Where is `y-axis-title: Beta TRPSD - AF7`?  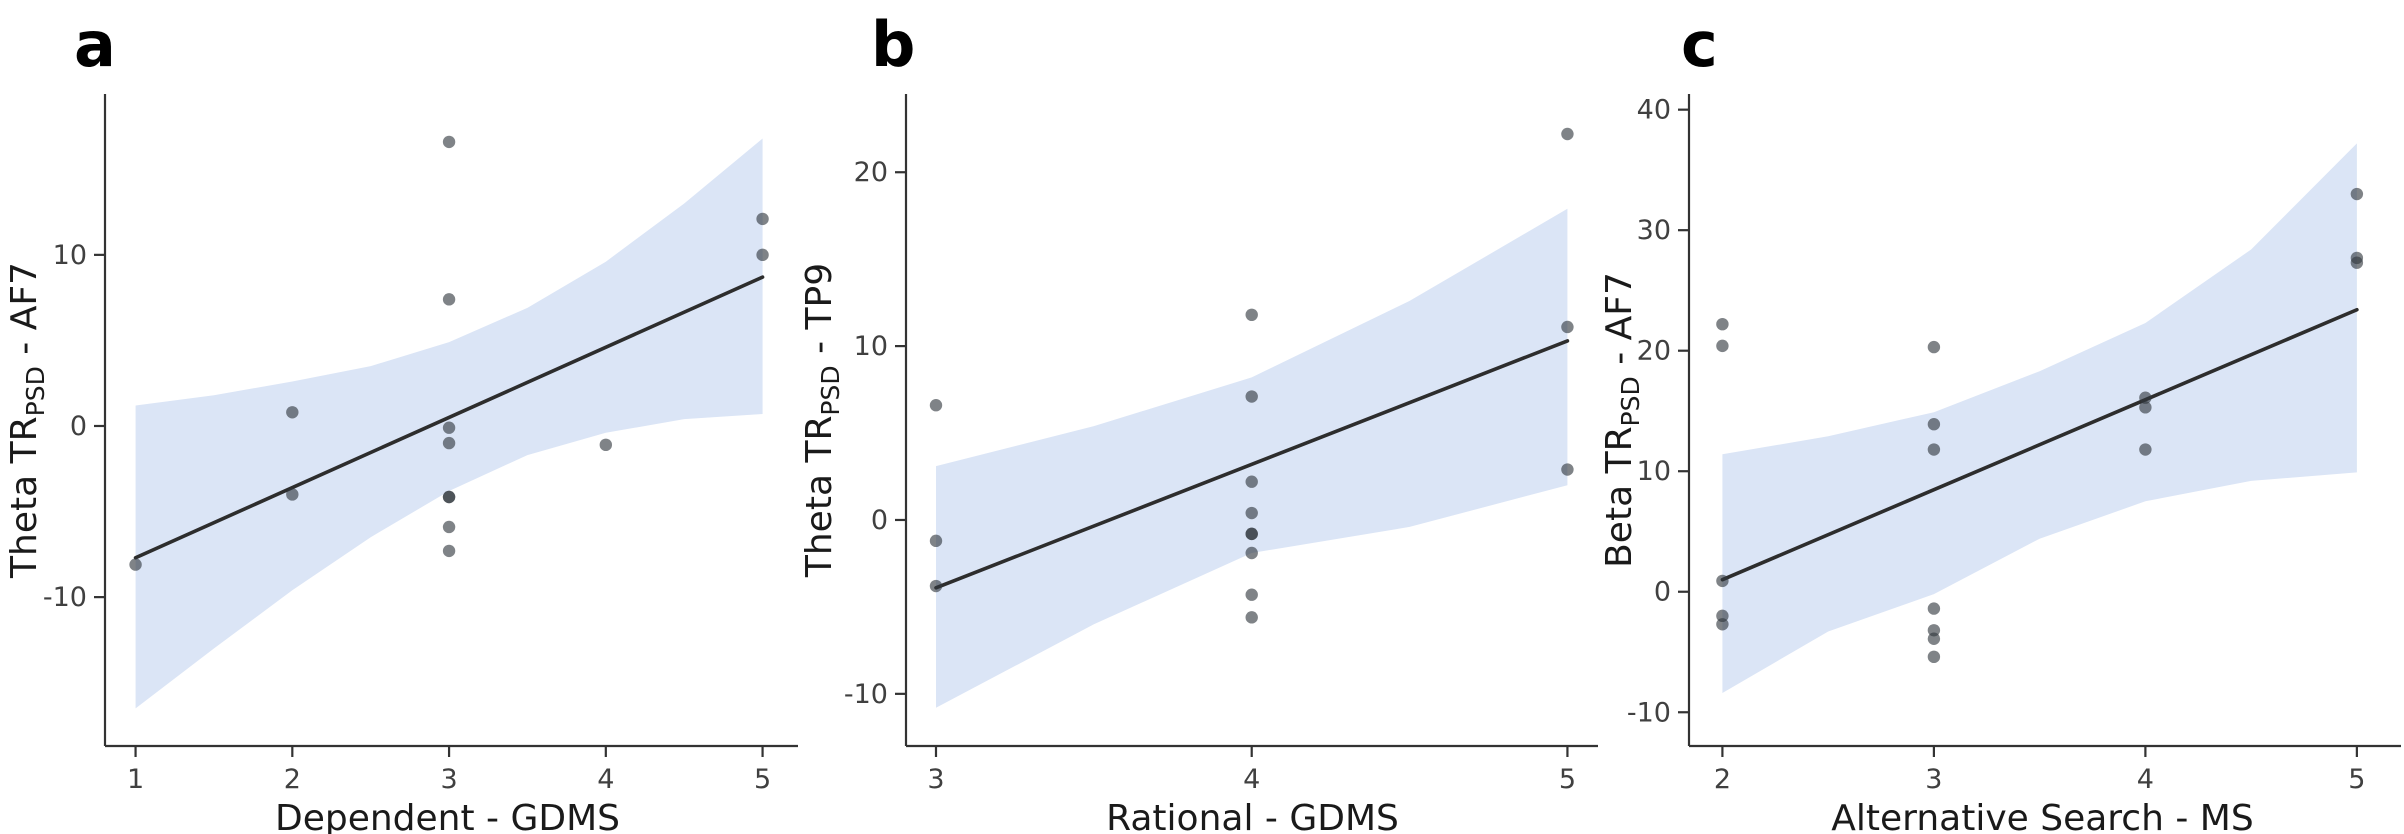
y-axis-title: Beta TRPSD - AF7 is located at coordinates (1623, 420).